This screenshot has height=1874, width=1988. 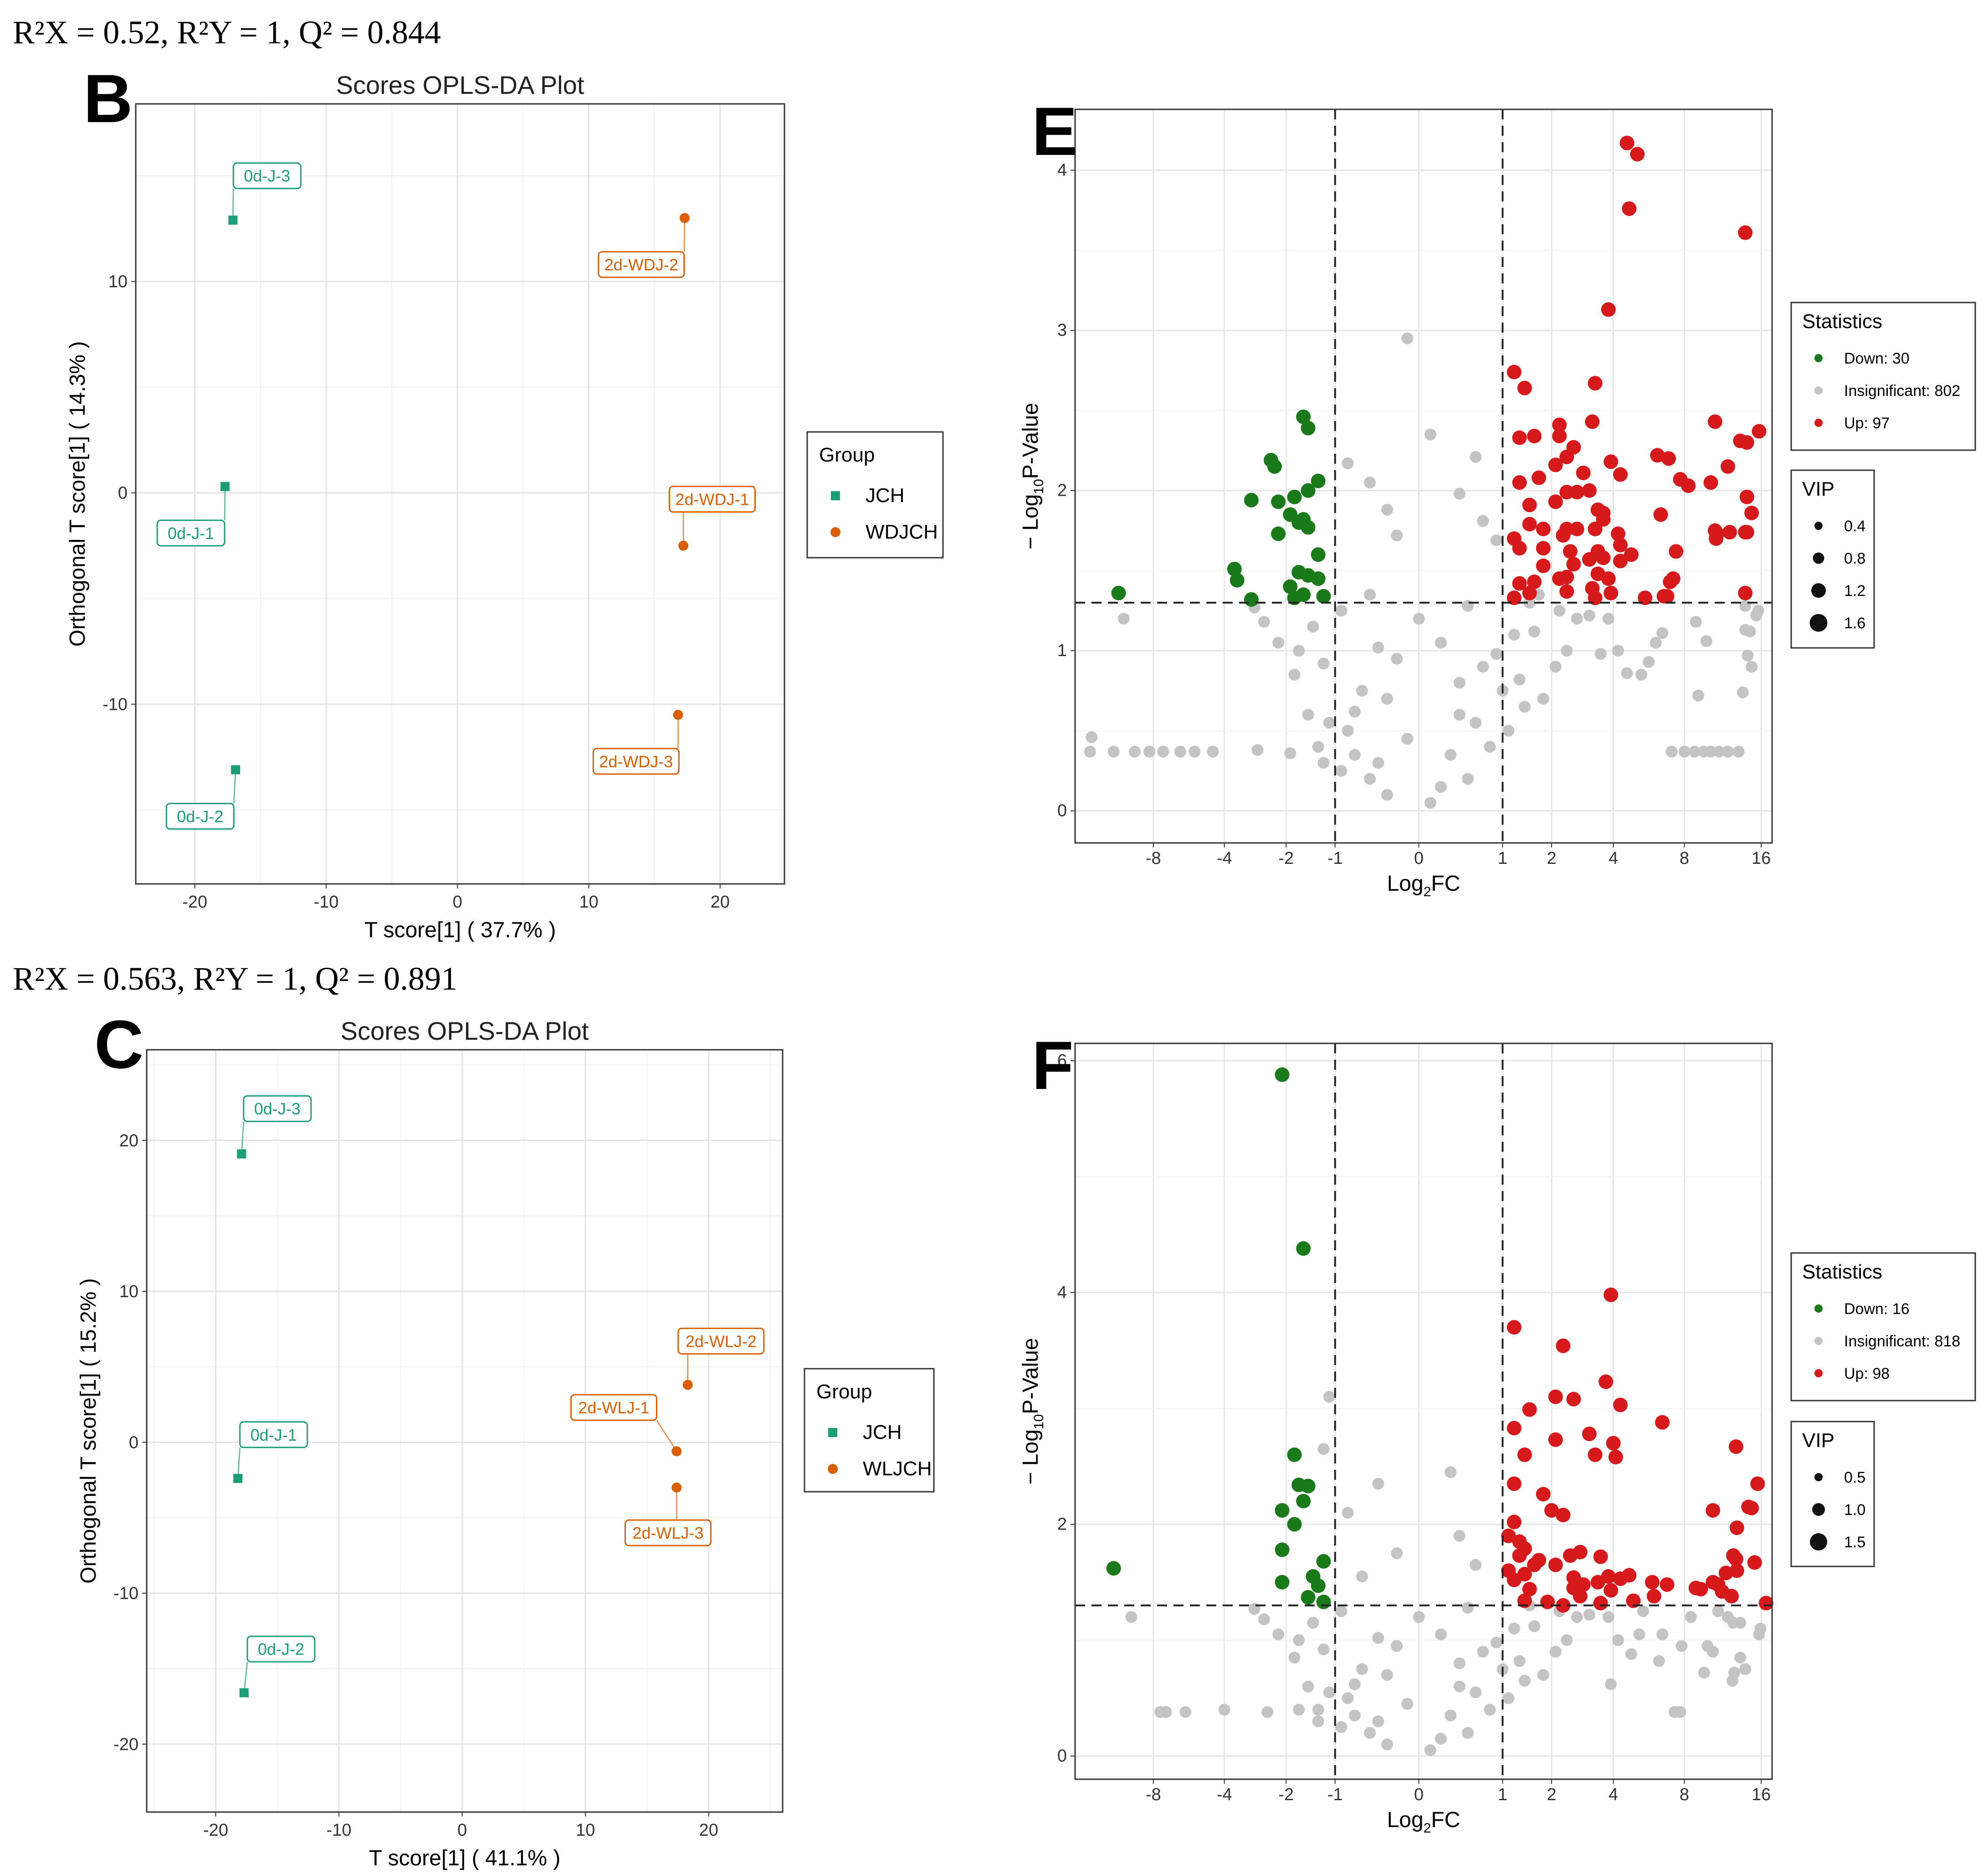 I want to click on plot-background, so click(x=1423, y=476).